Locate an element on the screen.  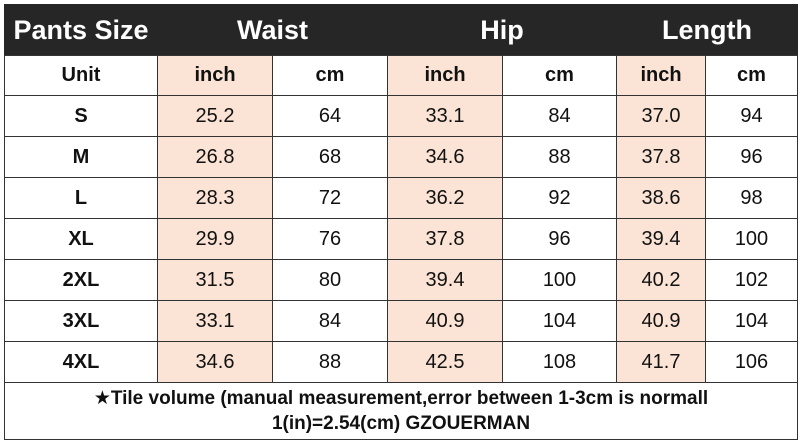
value-cell: 76 is located at coordinates (330, 239).